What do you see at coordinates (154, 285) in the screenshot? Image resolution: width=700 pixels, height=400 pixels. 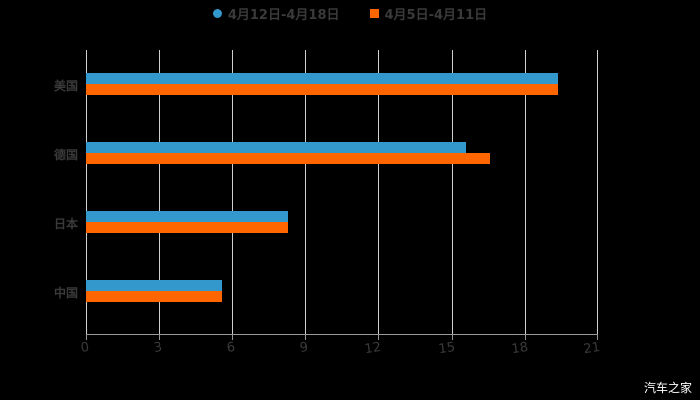 I see `bar-cn-apr12` at bounding box center [154, 285].